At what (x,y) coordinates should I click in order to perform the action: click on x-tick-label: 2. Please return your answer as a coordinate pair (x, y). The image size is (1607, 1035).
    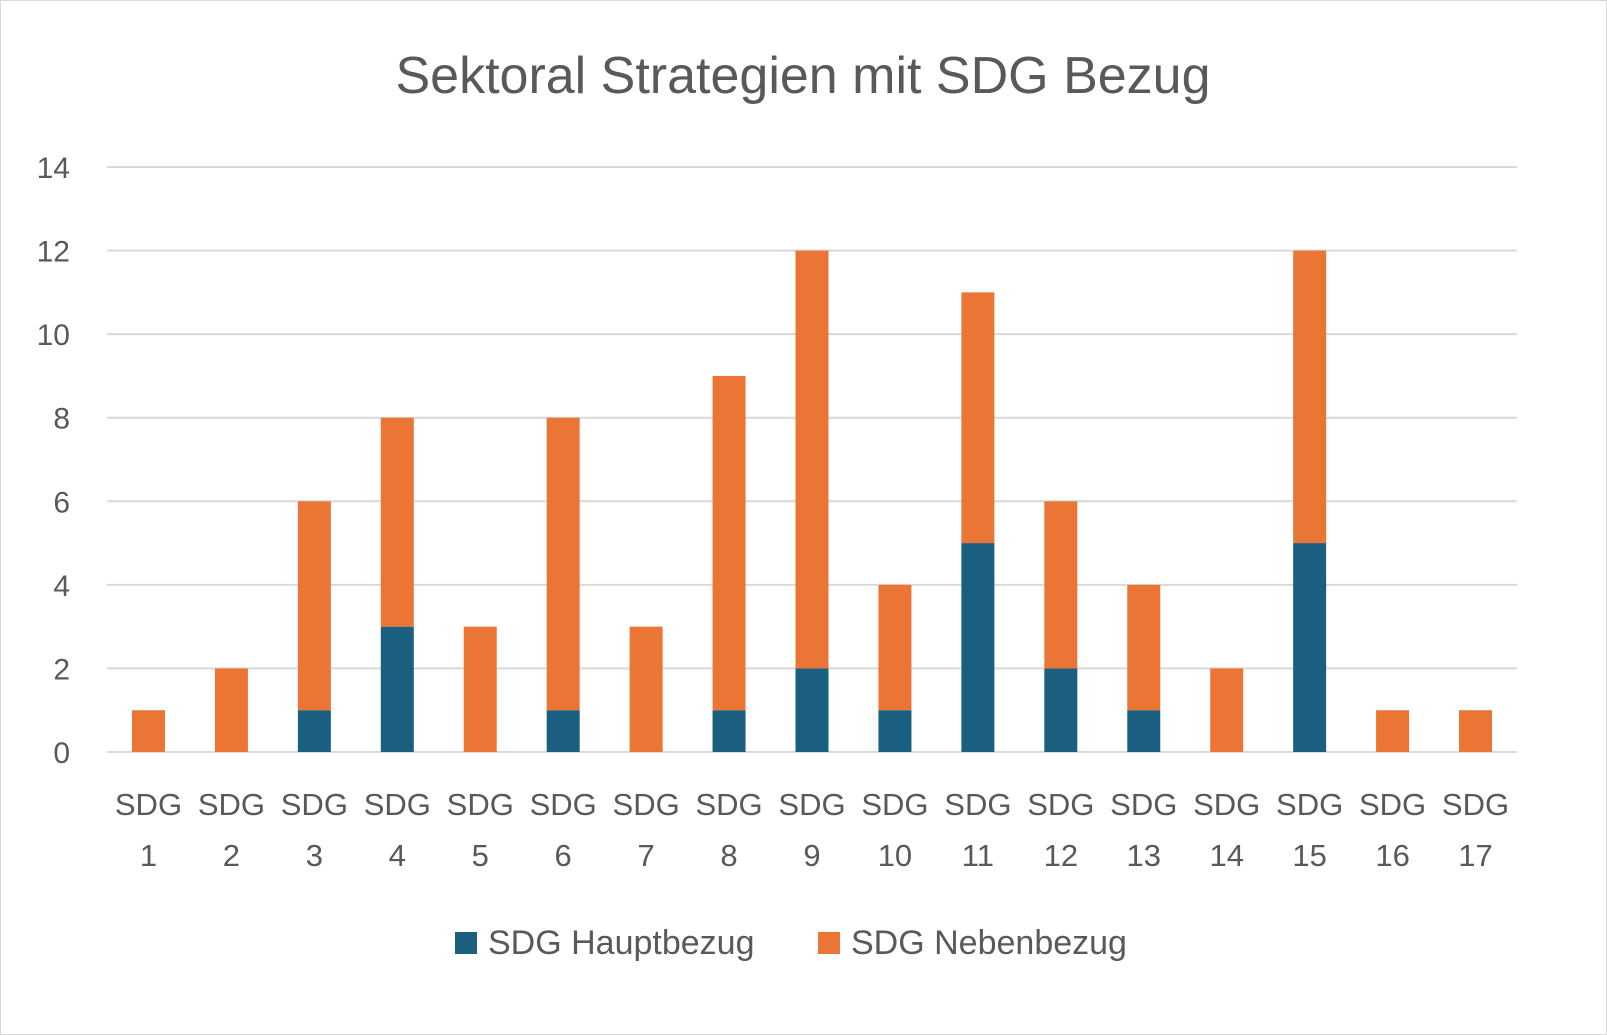
    Looking at the image, I should click on (231, 855).